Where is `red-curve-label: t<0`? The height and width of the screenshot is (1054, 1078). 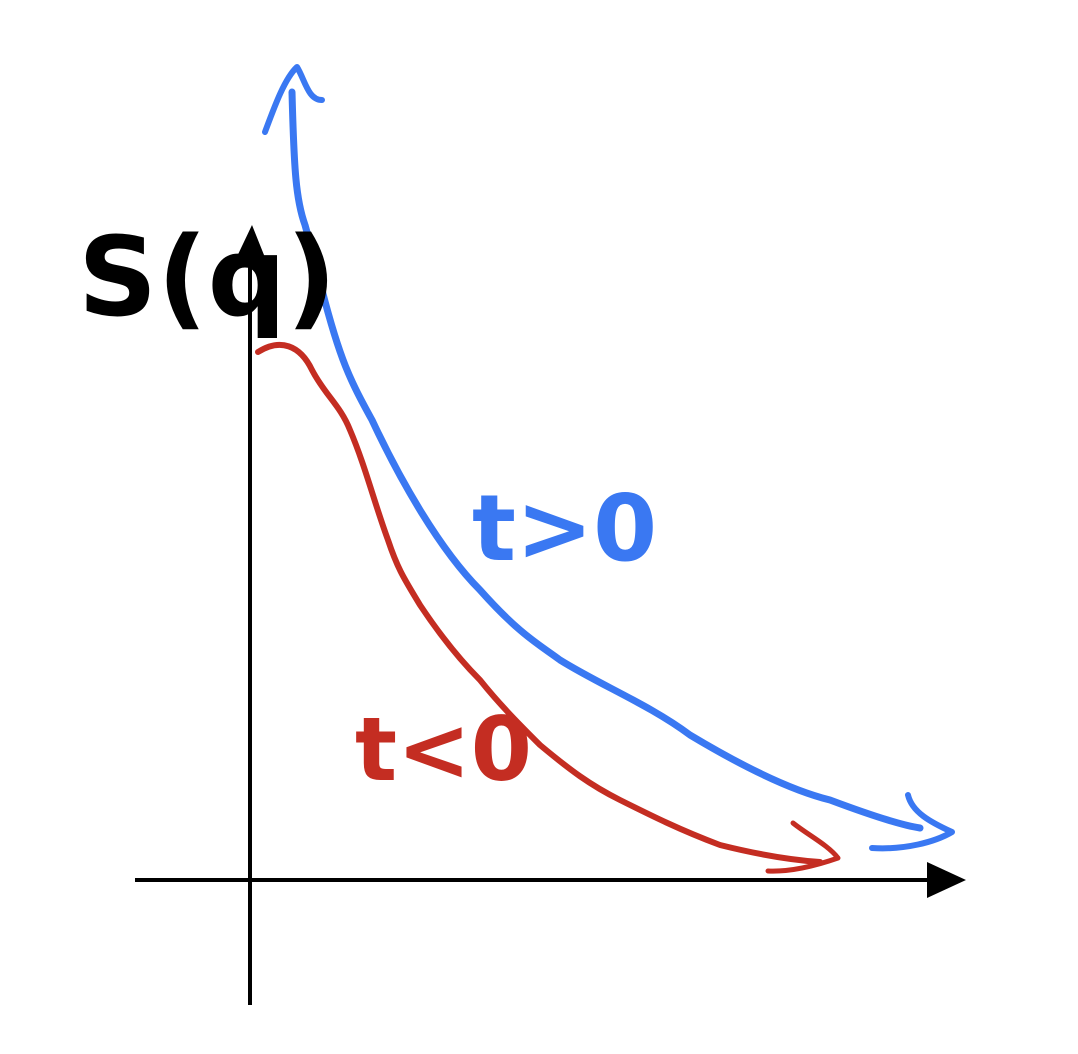 red-curve-label: t<0 is located at coordinates (443, 749).